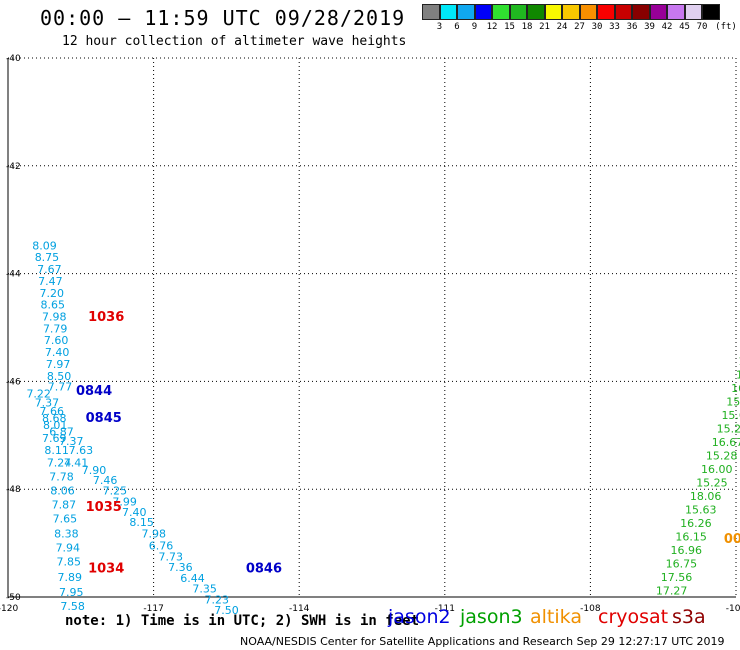 This screenshot has height=650, width=740. What do you see at coordinates (55, 328) in the screenshot?
I see `data-point-label: 7.79` at bounding box center [55, 328].